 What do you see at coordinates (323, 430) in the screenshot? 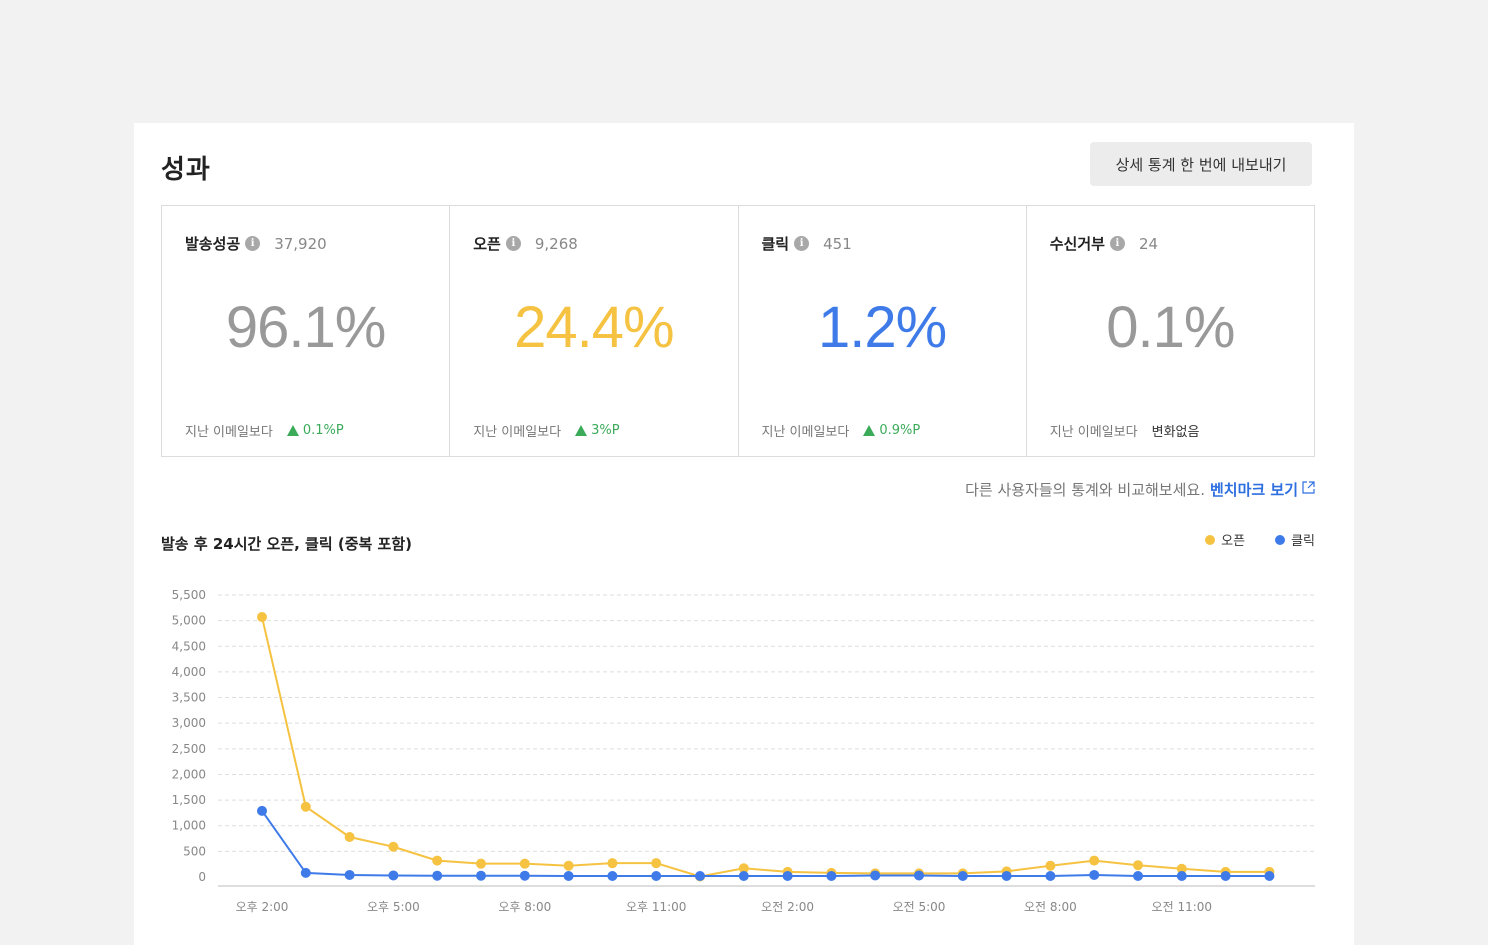
I see `delta-value: 0.1%P` at bounding box center [323, 430].